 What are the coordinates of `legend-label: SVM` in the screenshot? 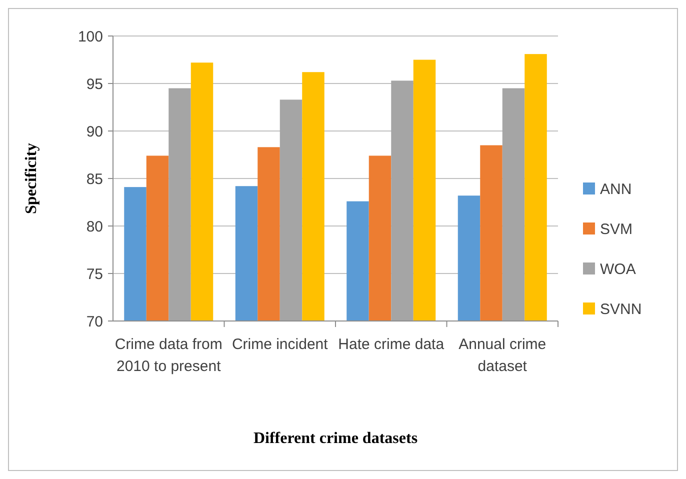 It's located at (616, 229).